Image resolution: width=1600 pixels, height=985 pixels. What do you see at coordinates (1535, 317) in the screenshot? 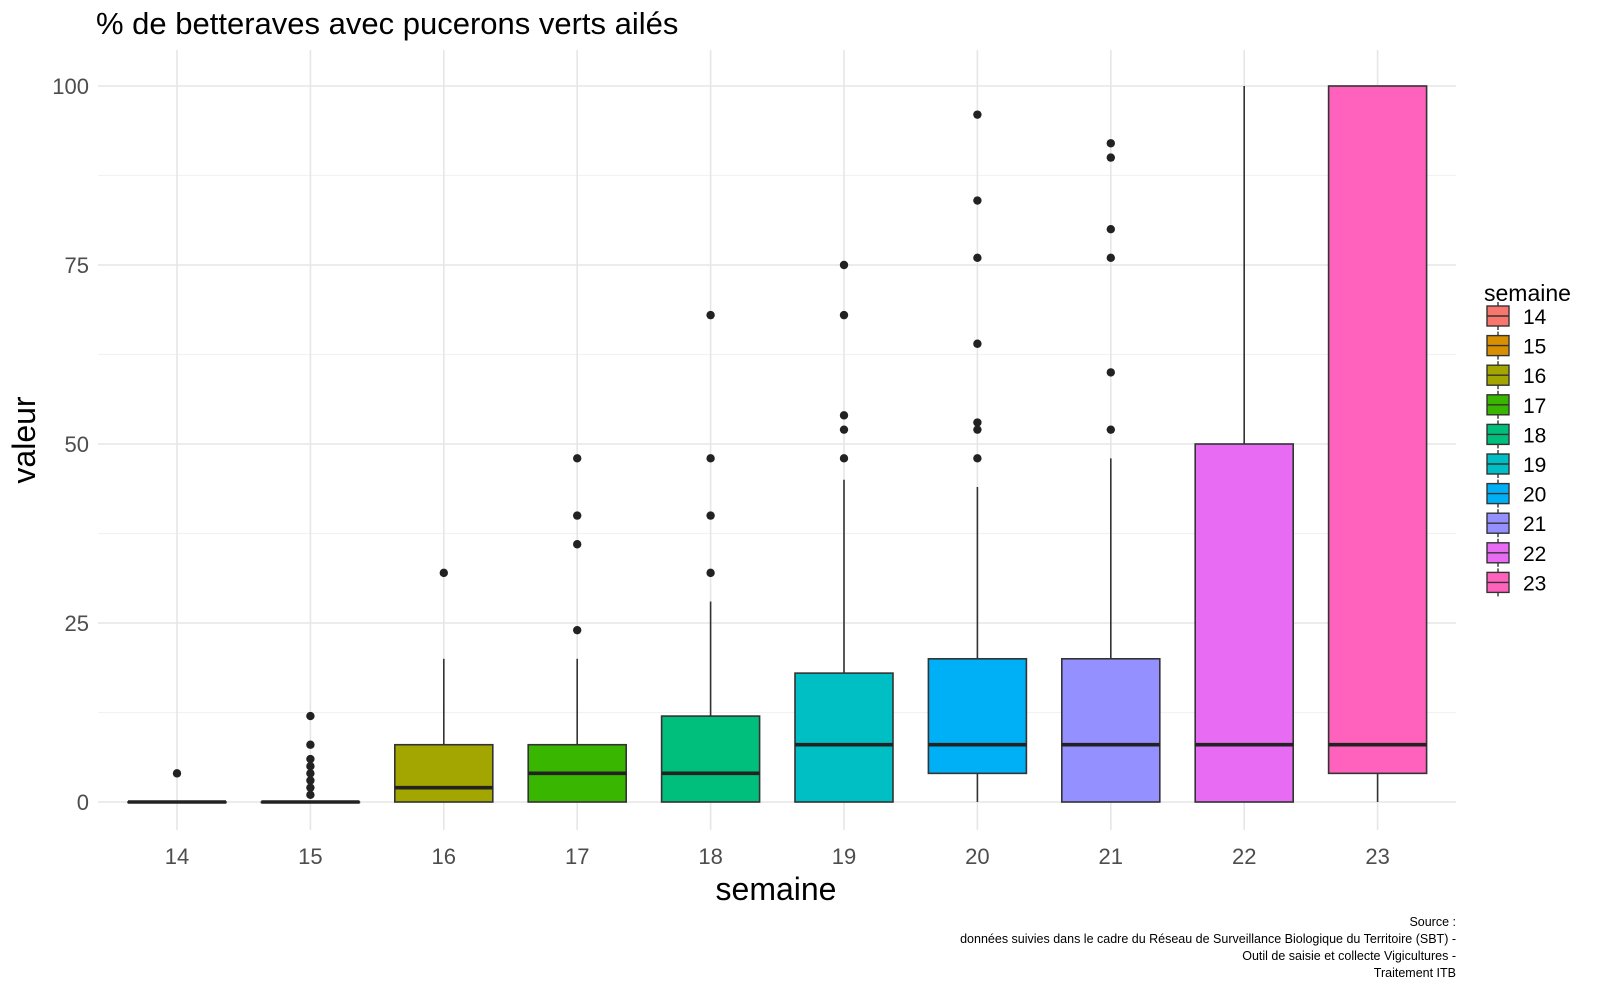
I see `legend-label: 14` at bounding box center [1535, 317].